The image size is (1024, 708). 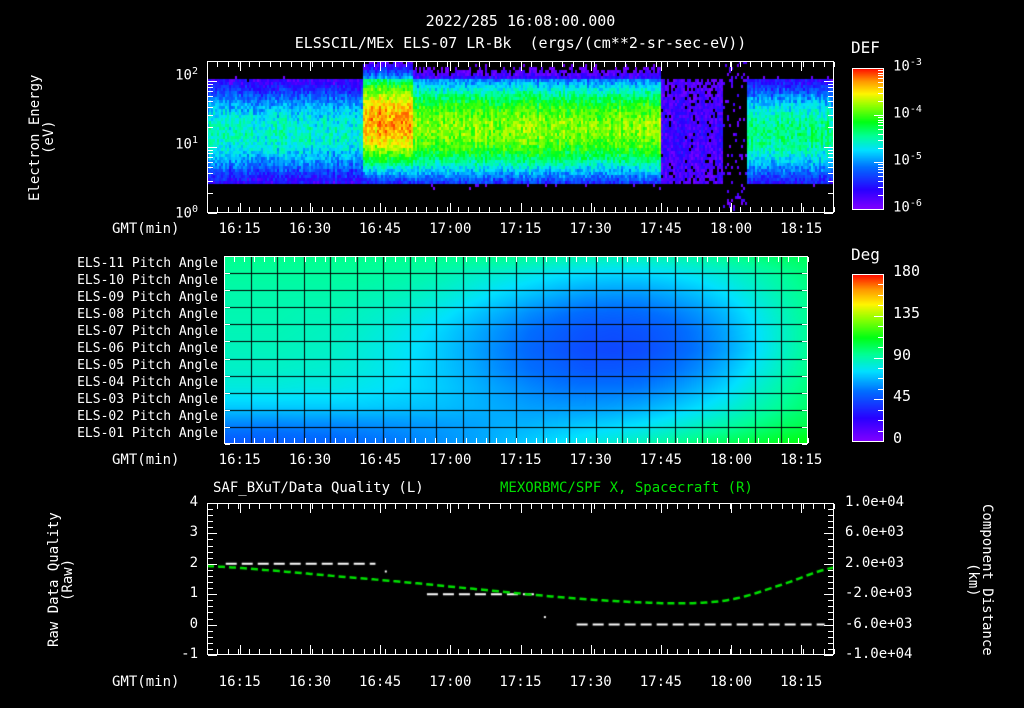 I want to click on timeseries-panel, so click(x=521, y=579).